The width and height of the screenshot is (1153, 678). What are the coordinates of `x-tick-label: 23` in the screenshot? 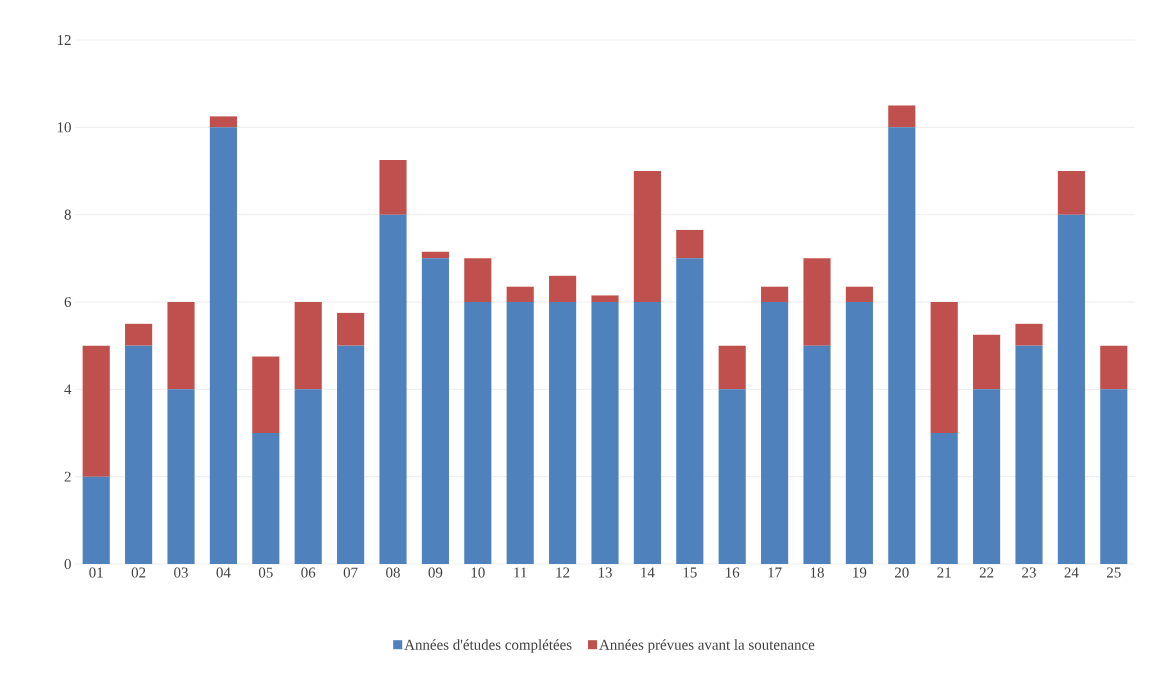 It's located at (1029, 572).